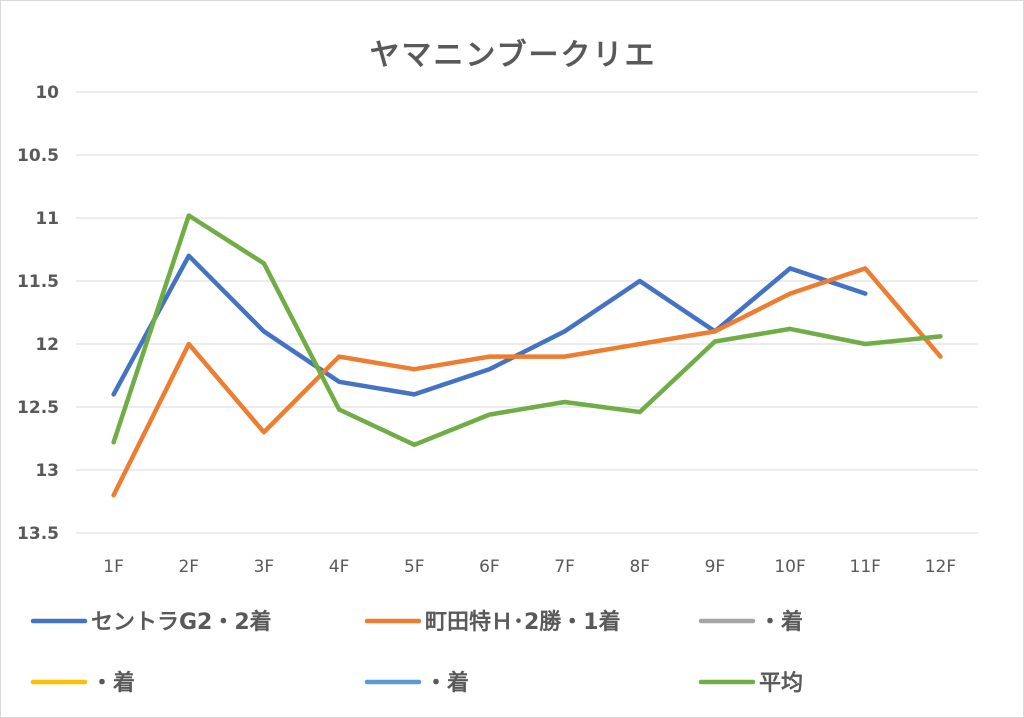 This screenshot has width=1024, height=718. What do you see at coordinates (38, 282) in the screenshot?
I see `y-tick-label: 11.5` at bounding box center [38, 282].